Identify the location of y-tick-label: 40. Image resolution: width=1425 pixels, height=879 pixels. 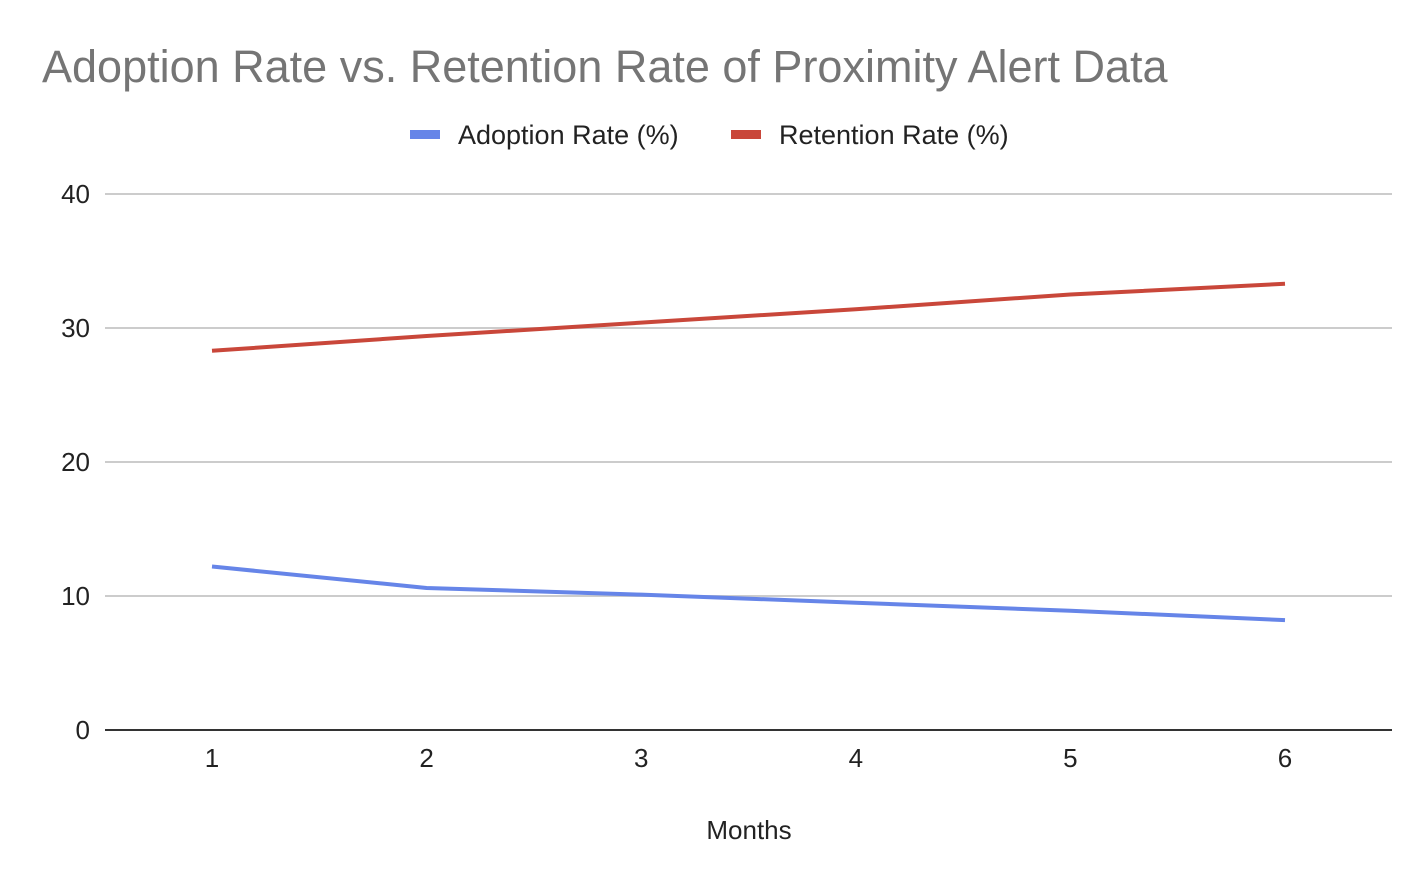
(75, 194).